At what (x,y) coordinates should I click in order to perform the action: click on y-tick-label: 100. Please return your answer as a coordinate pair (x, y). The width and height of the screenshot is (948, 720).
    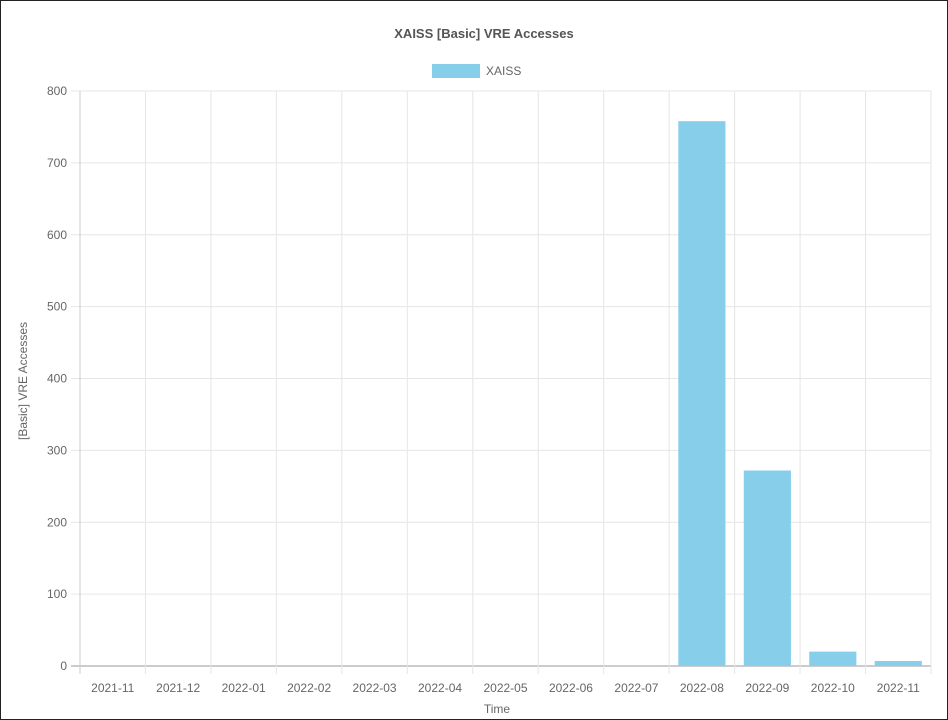
    Looking at the image, I should click on (57, 594).